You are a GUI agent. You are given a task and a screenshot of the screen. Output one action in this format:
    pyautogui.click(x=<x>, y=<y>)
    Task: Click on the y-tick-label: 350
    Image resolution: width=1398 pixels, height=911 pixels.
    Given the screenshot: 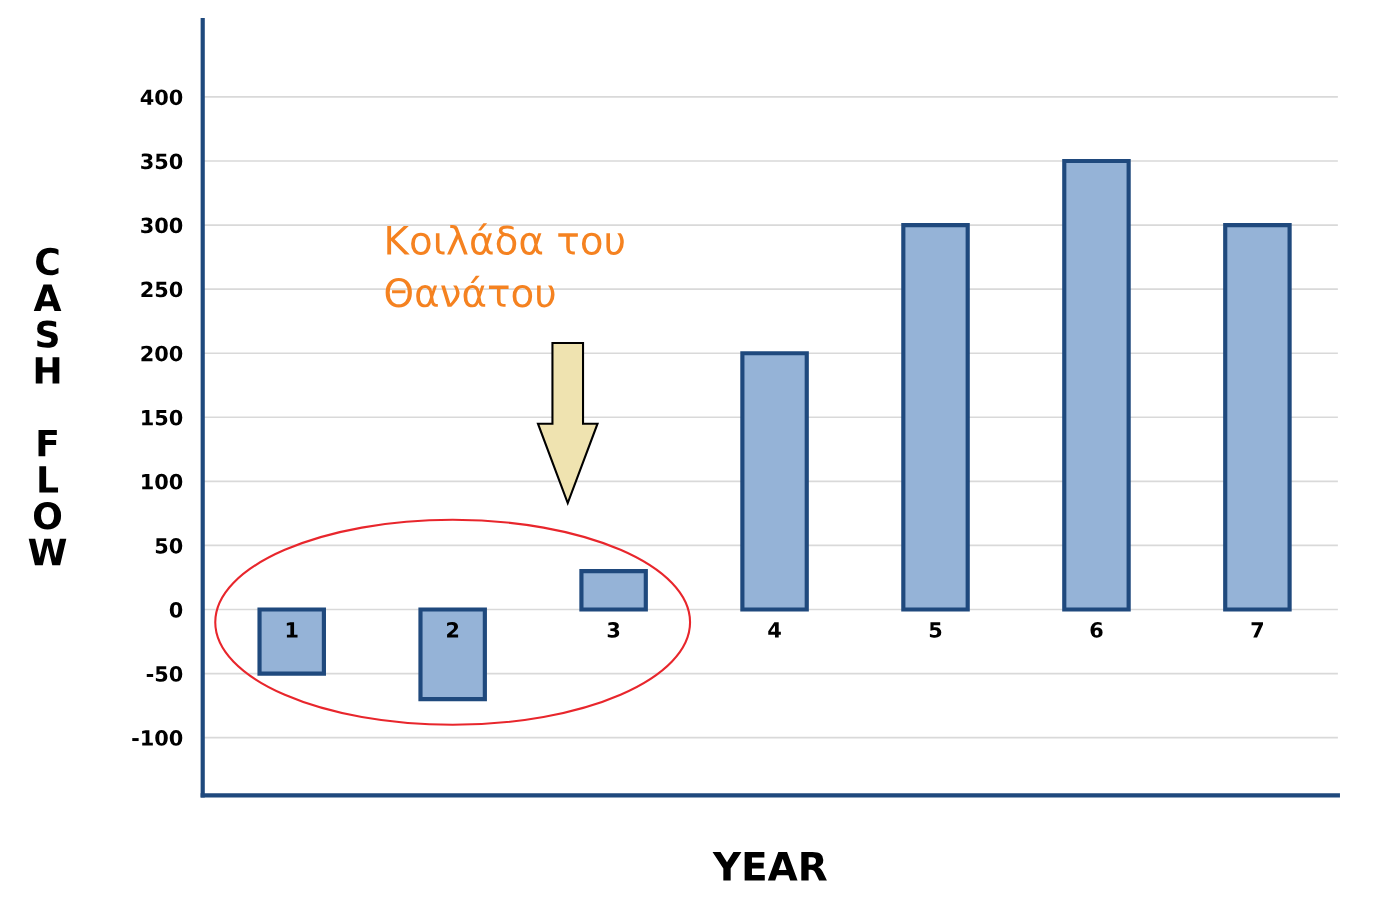 What is the action you would take?
    pyautogui.click(x=162, y=161)
    